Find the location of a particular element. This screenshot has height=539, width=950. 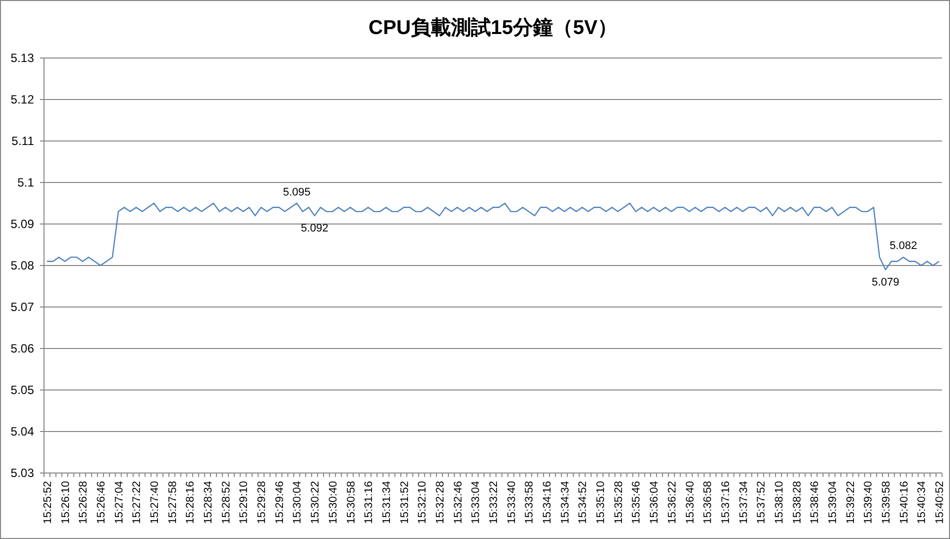

y-tick-label: 5.09 is located at coordinates (22, 224).